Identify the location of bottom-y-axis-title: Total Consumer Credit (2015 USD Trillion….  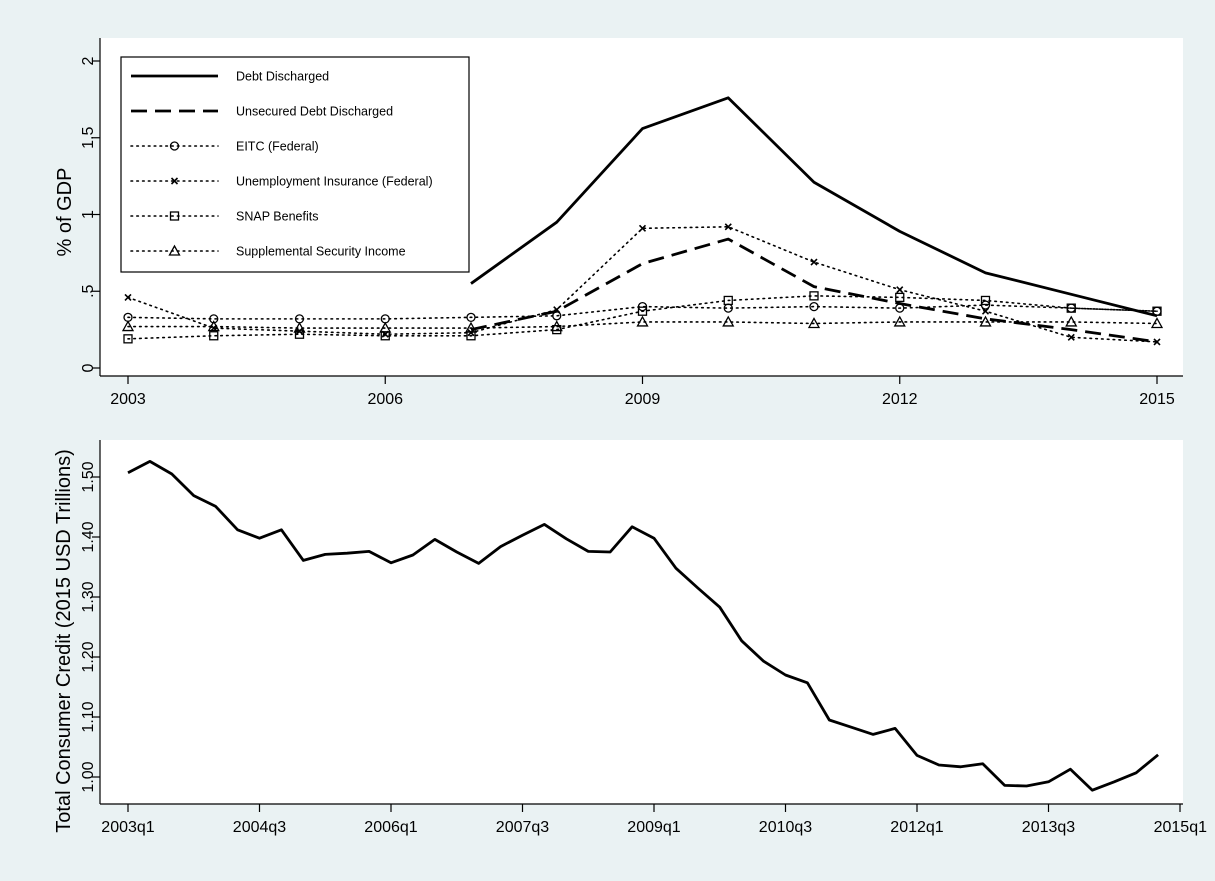
(64, 640).